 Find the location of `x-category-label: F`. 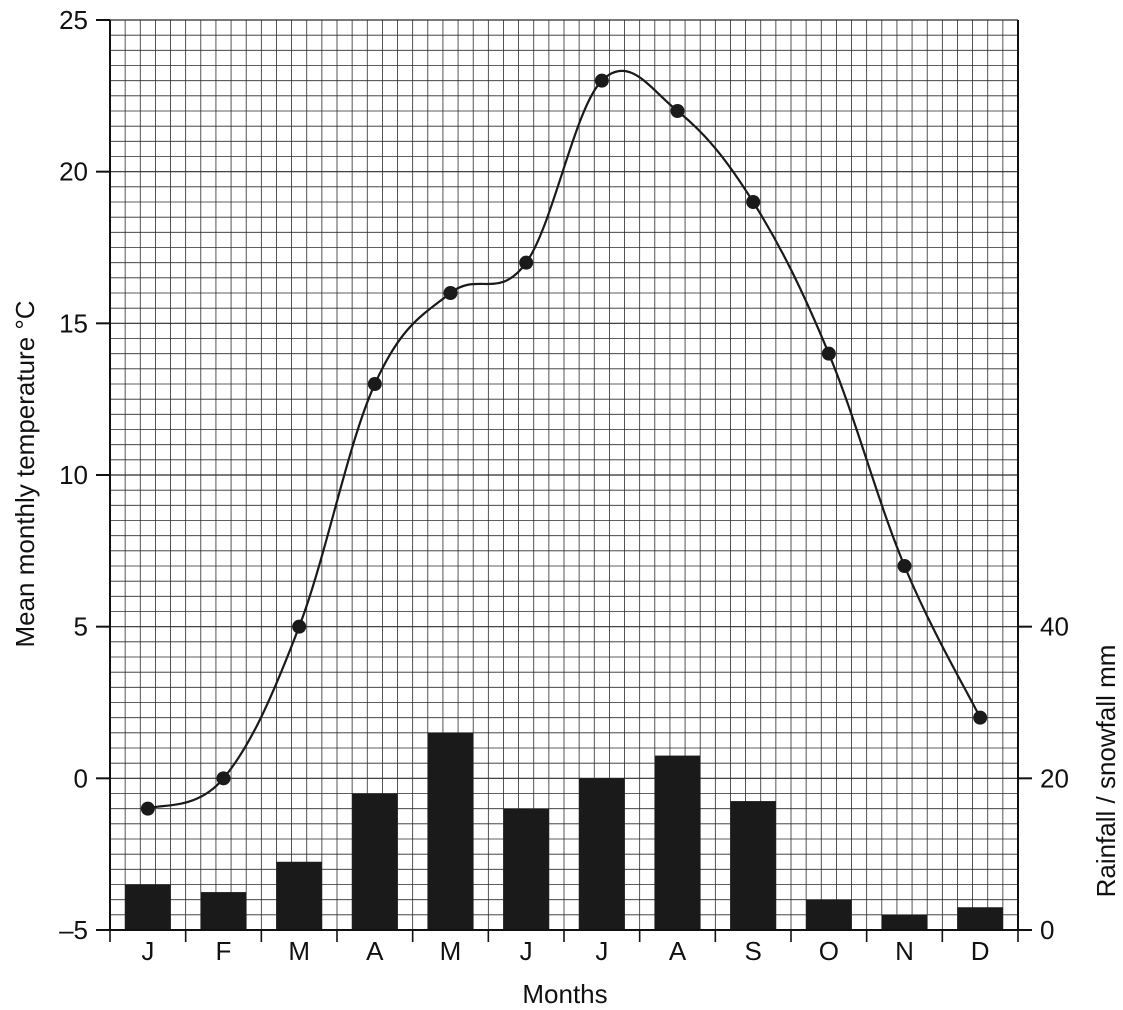

x-category-label: F is located at coordinates (224, 951).